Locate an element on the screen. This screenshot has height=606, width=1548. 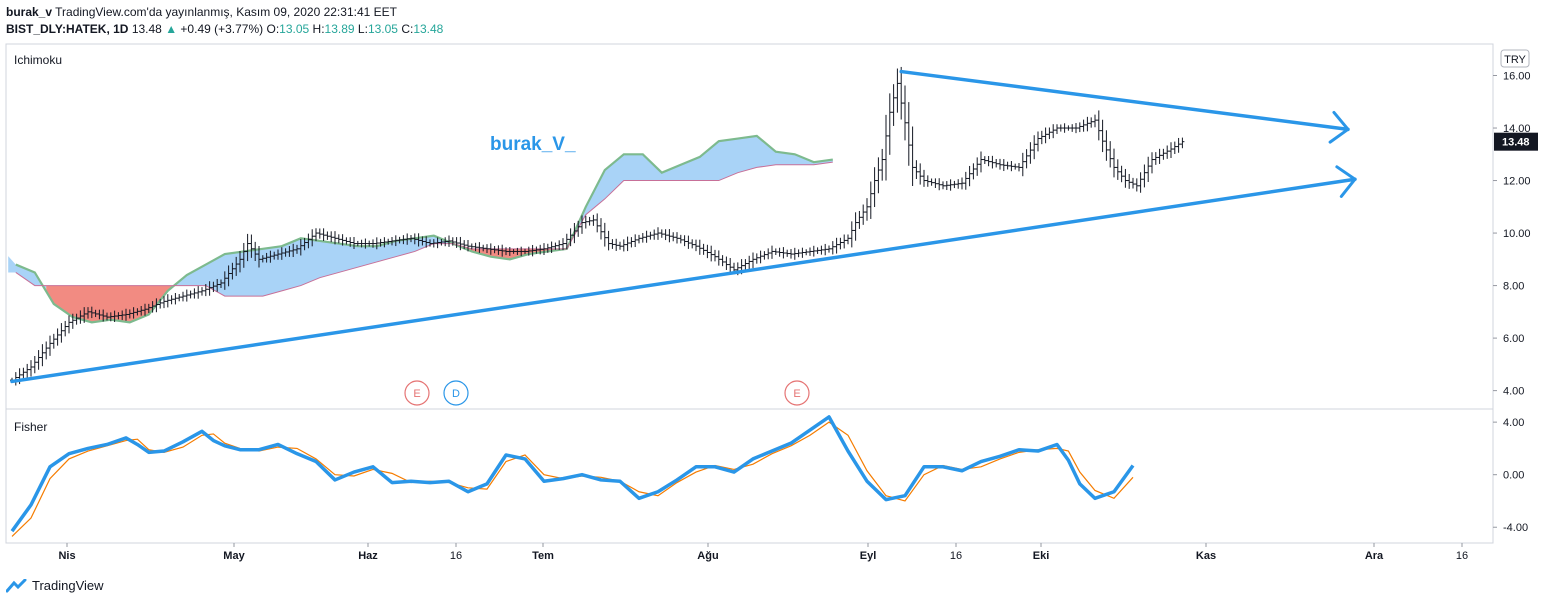
bullish-cloud-region is located at coordinates (316, 266).